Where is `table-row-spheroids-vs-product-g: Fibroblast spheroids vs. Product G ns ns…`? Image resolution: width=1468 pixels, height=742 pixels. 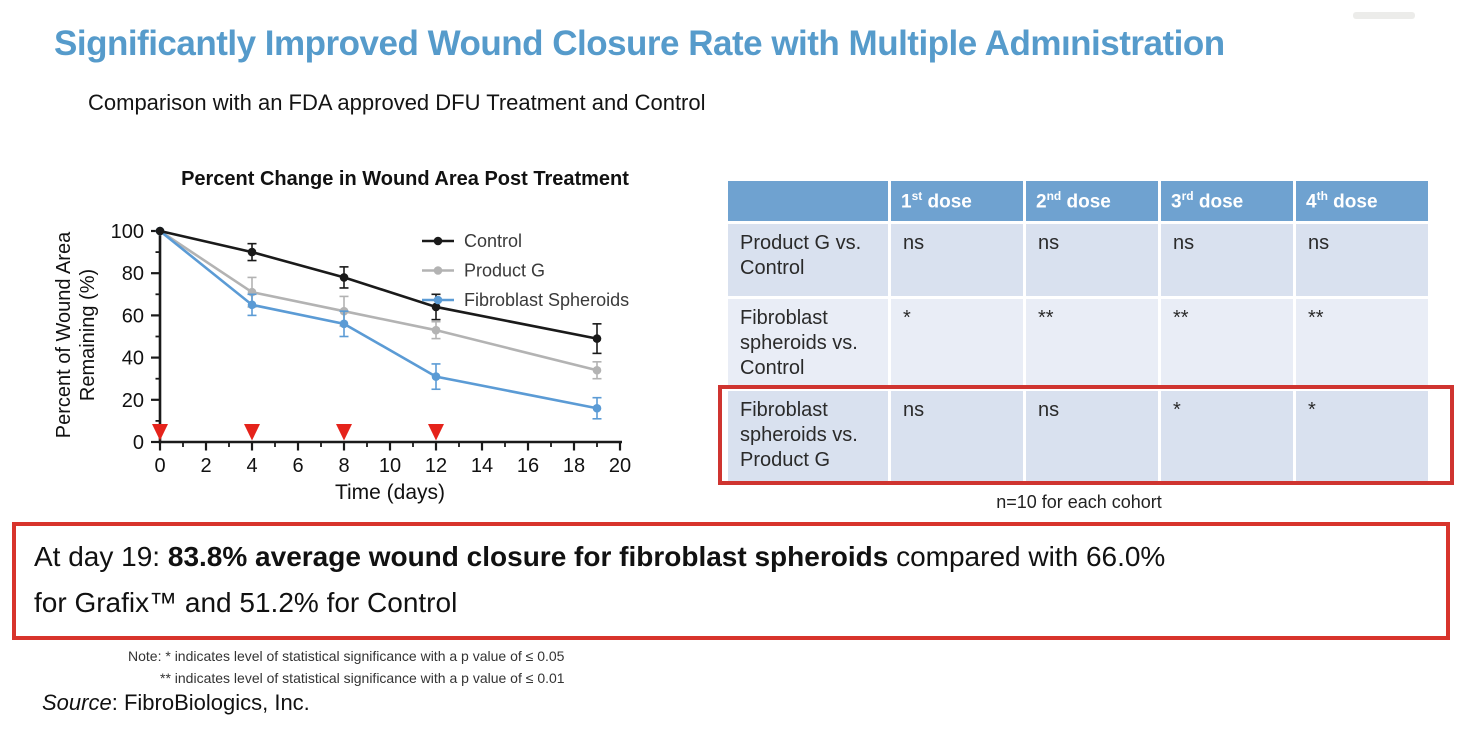
table-row-spheroids-vs-product-g: Fibroblast spheroids vs. Product G ns ns… is located at coordinates (1078, 437).